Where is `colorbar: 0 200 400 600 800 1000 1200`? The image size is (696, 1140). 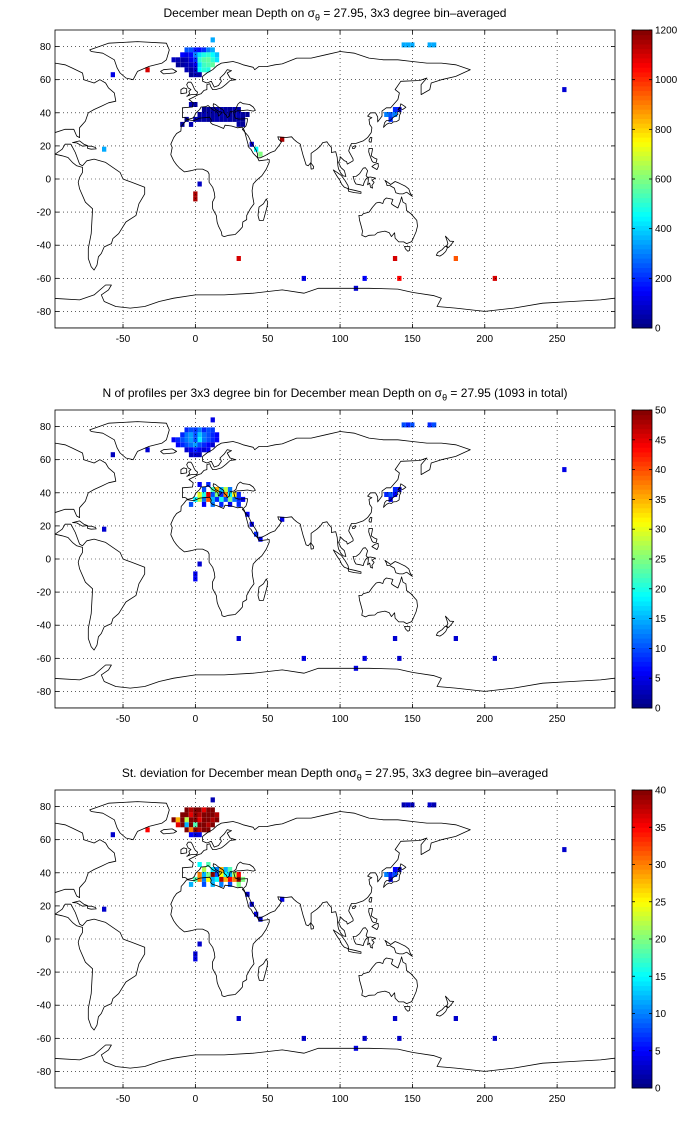 colorbar: 0 200 400 600 800 1000 1200 is located at coordinates (654, 180).